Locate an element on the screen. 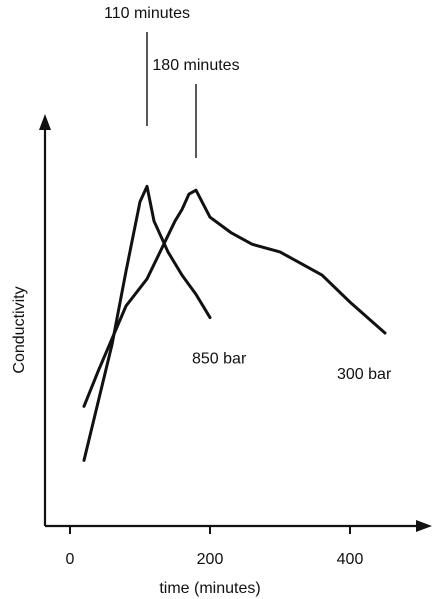 The image size is (433, 599). annotation-label: 180 minutes is located at coordinates (195, 65).